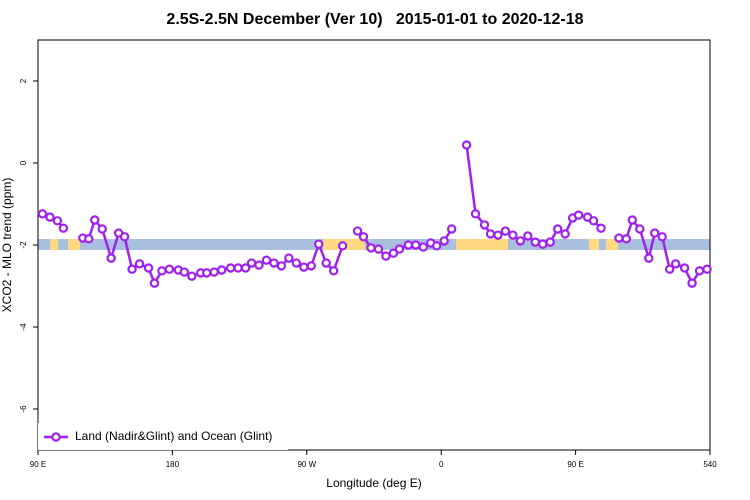 The image size is (750, 500). I want to click on y-axis-label: XCO2 - MLO trend (ppm), so click(7, 245).